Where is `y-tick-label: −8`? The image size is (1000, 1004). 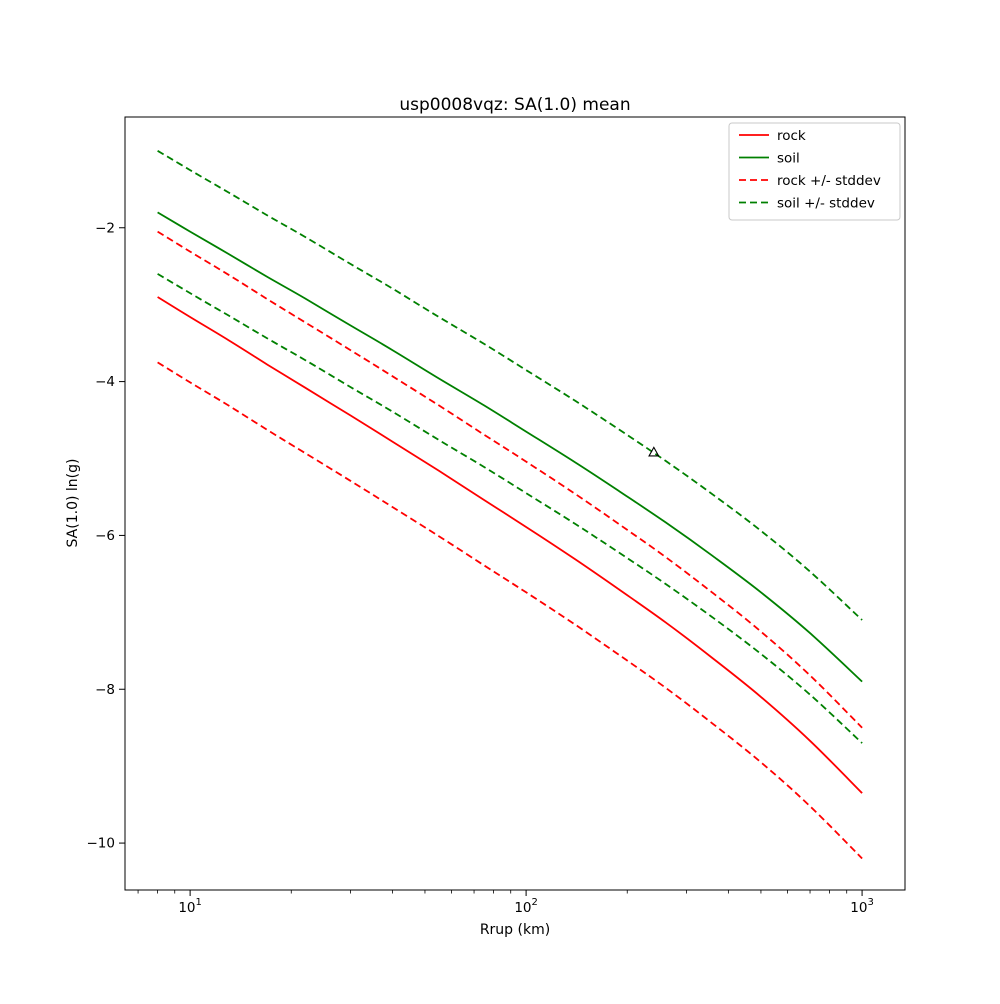
y-tick-label: −8 is located at coordinates (105, 690).